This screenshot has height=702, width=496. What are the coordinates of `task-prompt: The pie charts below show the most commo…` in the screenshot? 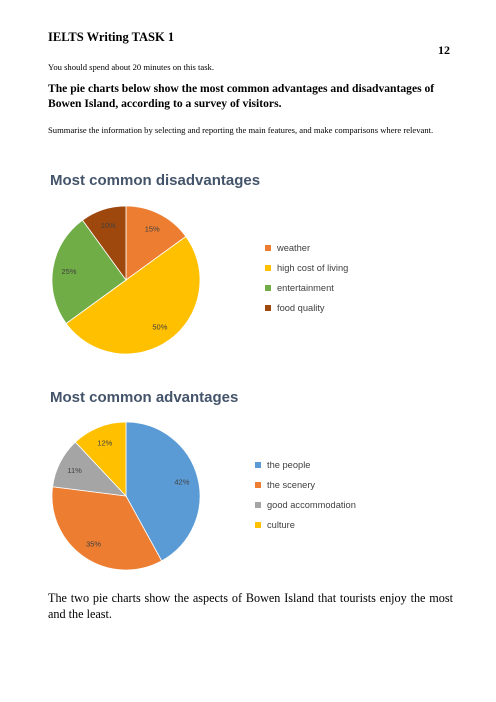 It's located at (241, 96).